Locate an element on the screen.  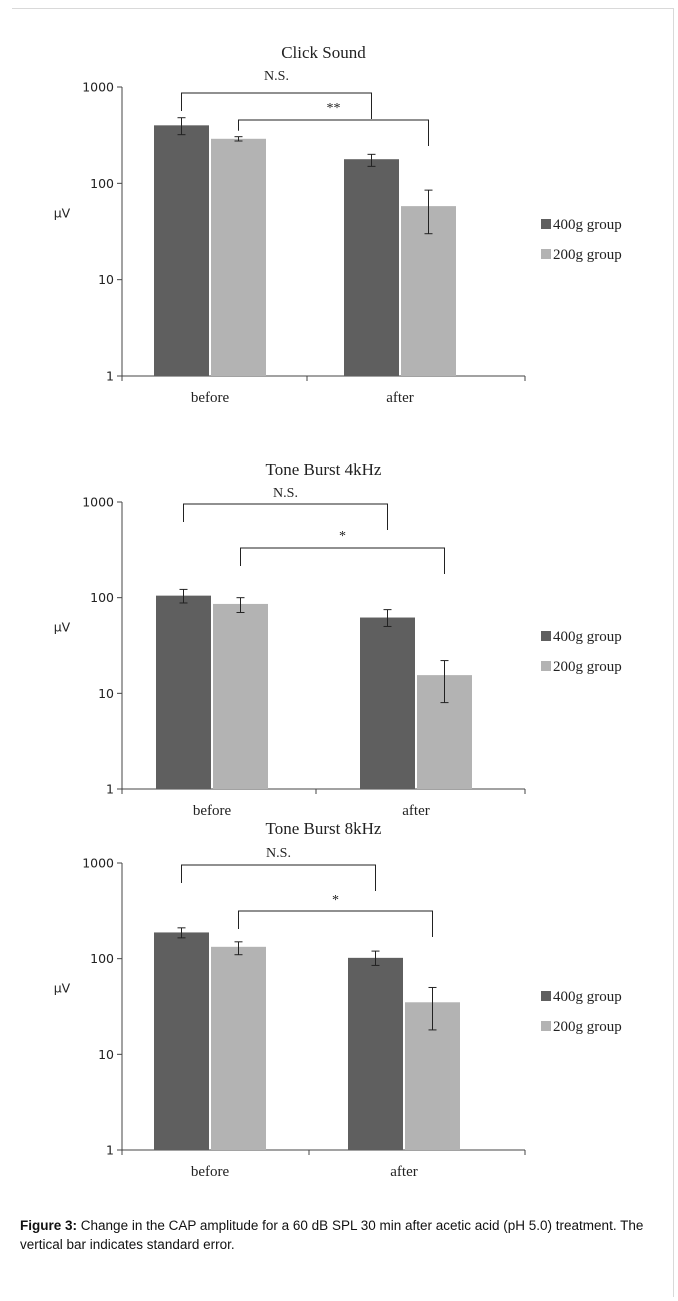
caption-label: Figure 3: is located at coordinates (49, 1225).